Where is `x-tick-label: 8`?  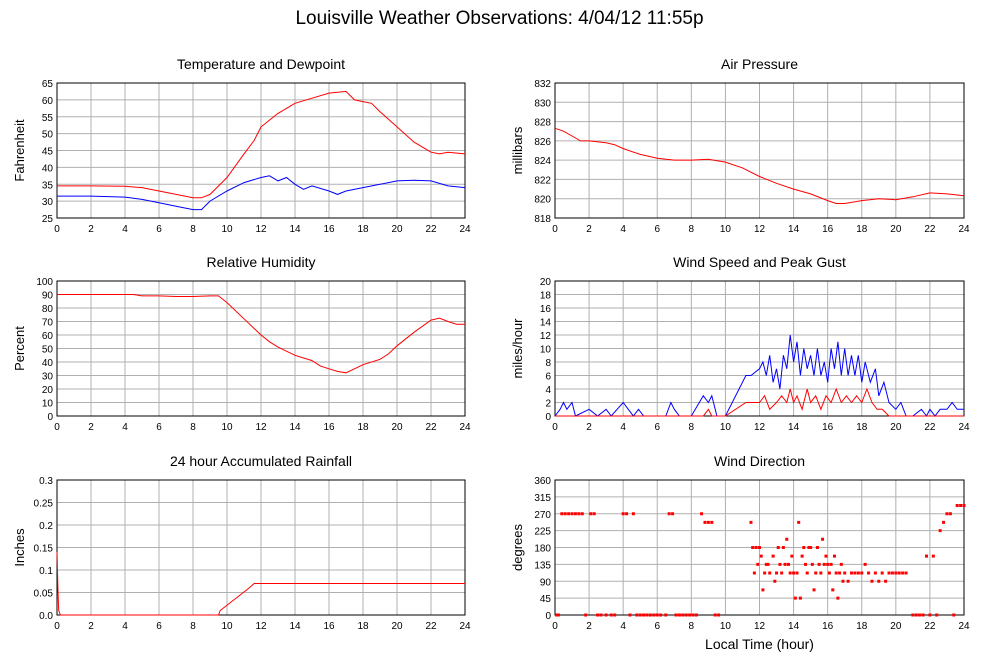
x-tick-label: 8 is located at coordinates (193, 229).